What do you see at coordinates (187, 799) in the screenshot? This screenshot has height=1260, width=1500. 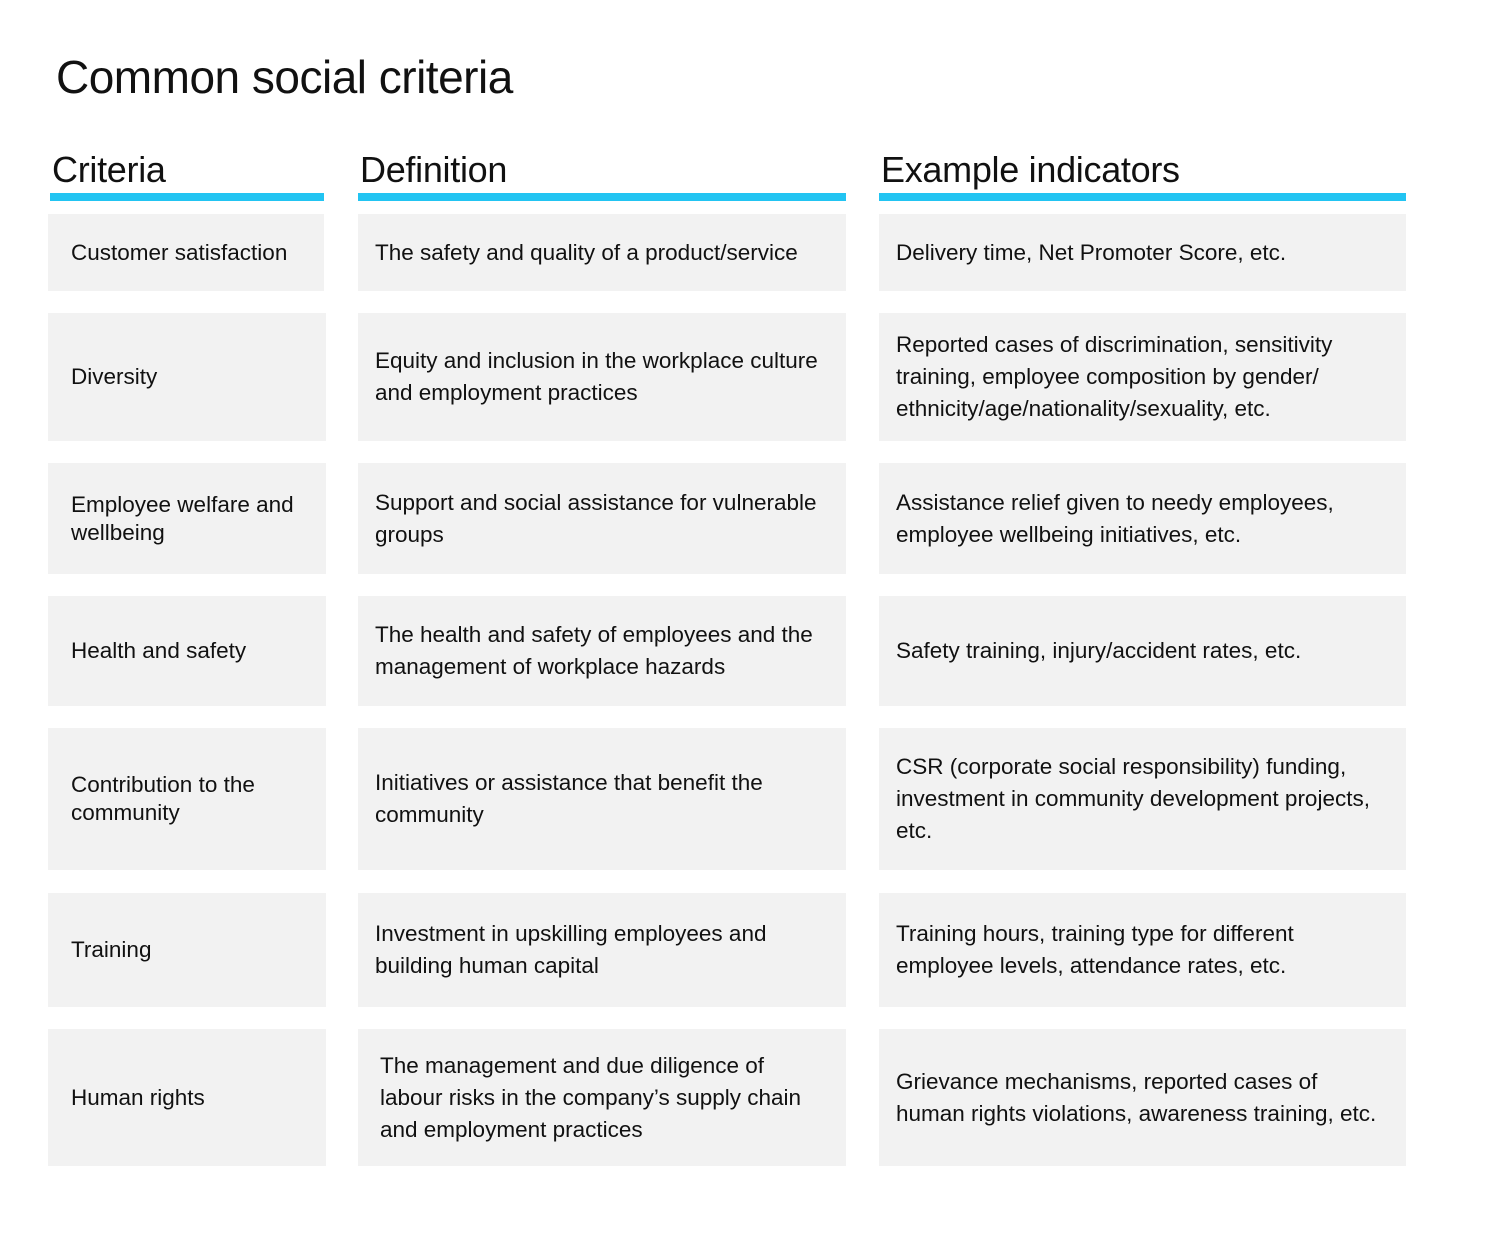 I see `criteria-cell: Contribution to the community` at bounding box center [187, 799].